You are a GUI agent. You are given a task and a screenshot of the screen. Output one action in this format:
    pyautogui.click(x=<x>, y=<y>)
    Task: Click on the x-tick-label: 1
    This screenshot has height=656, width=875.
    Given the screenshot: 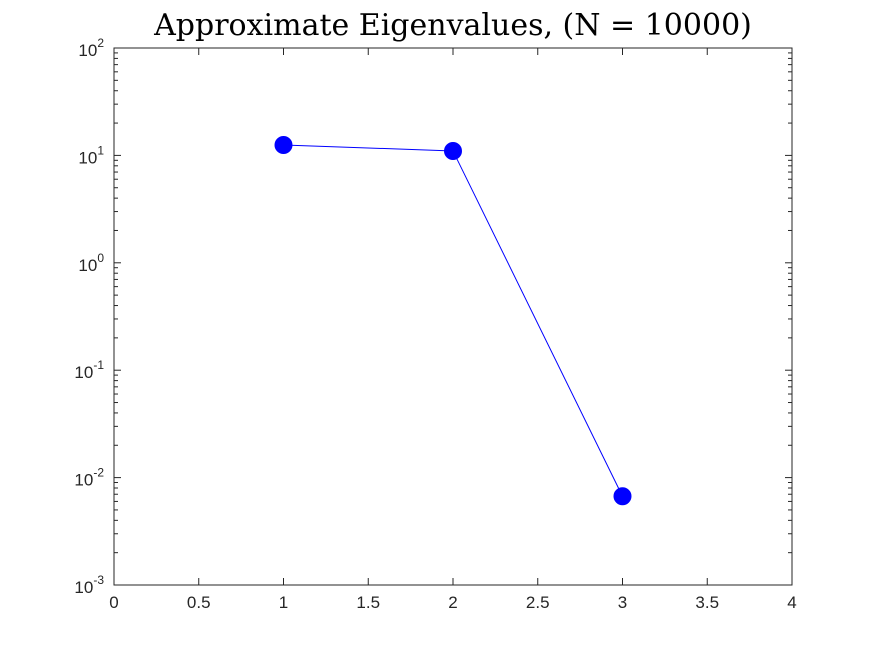 What is the action you would take?
    pyautogui.click(x=283, y=602)
    